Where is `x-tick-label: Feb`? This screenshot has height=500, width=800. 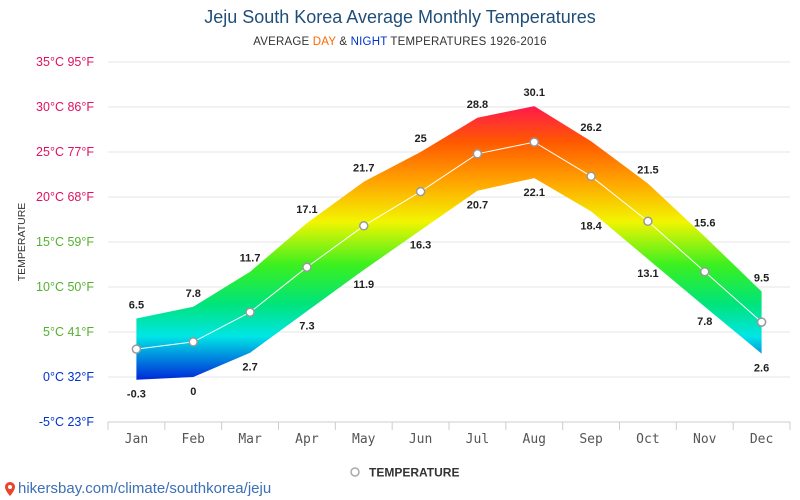
x-tick-label: Feb is located at coordinates (194, 439).